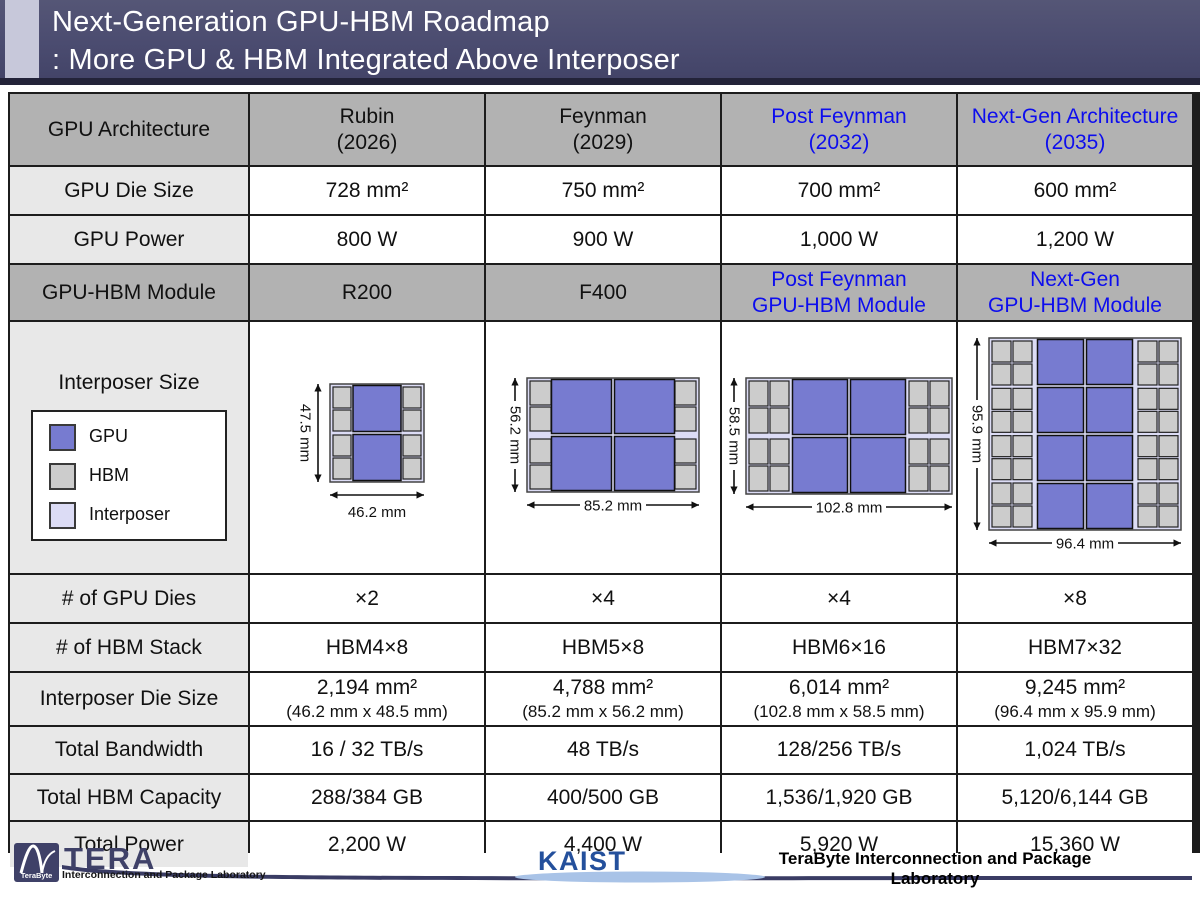 The width and height of the screenshot is (1200, 900). What do you see at coordinates (582, 861) in the screenshot?
I see `kaist-logo: KAIST` at bounding box center [582, 861].